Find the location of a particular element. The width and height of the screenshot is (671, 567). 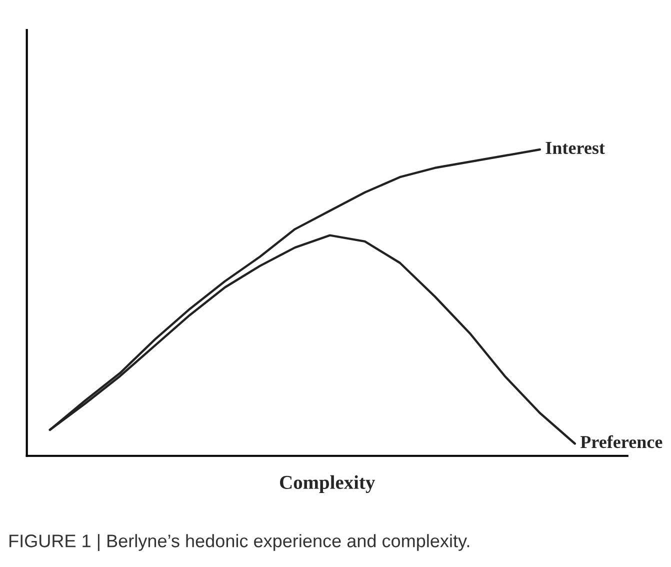

x-axis-title: Complexity is located at coordinates (327, 484).